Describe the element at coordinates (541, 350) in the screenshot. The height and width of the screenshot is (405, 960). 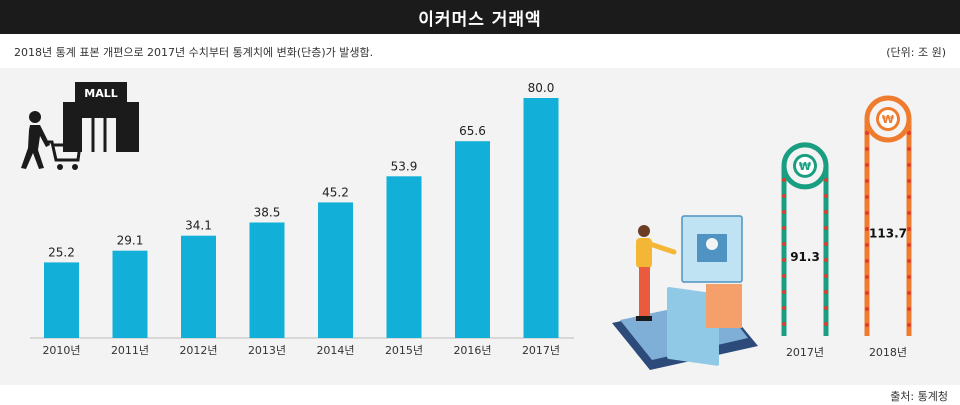
I see `x-tick-label-7: 2017년` at that location.